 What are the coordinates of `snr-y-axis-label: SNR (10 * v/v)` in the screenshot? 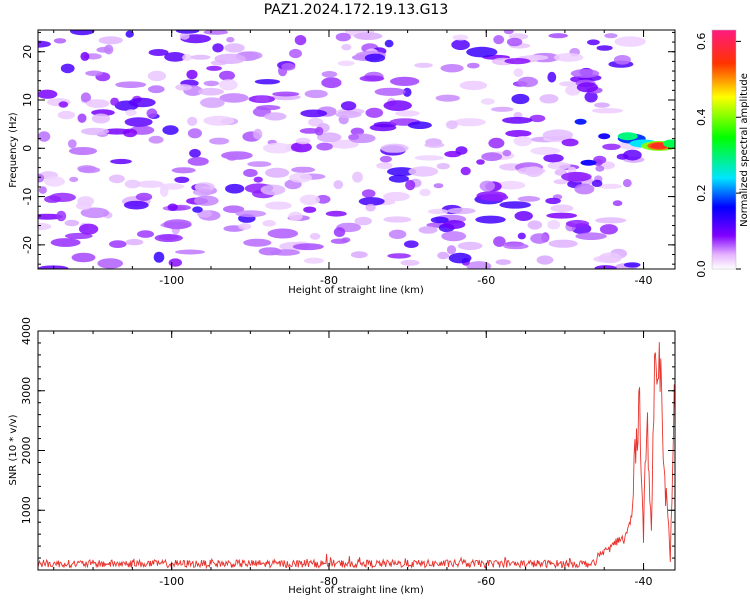 It's located at (13, 449).